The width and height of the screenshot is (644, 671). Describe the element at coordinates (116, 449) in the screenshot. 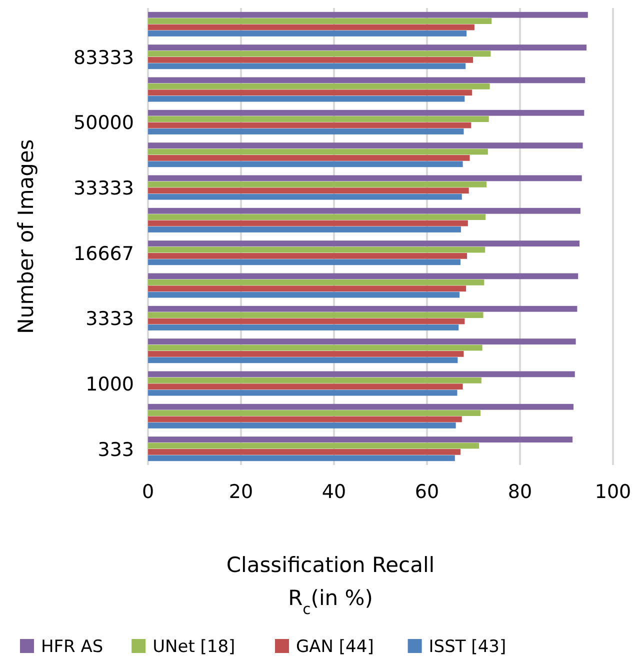

I see `y-tick-label: 333` at that location.